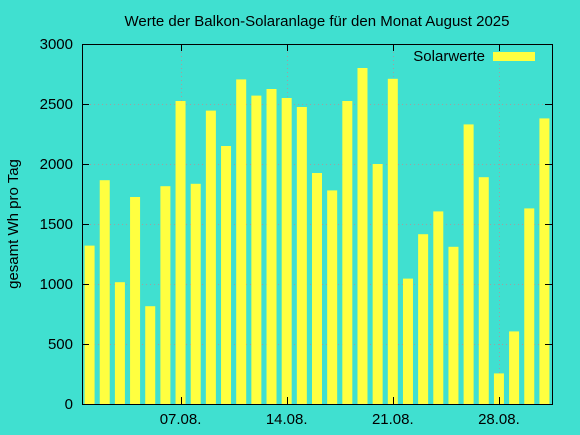  What do you see at coordinates (287, 419) in the screenshot?
I see `x-tick-label: 14.08.` at bounding box center [287, 419].